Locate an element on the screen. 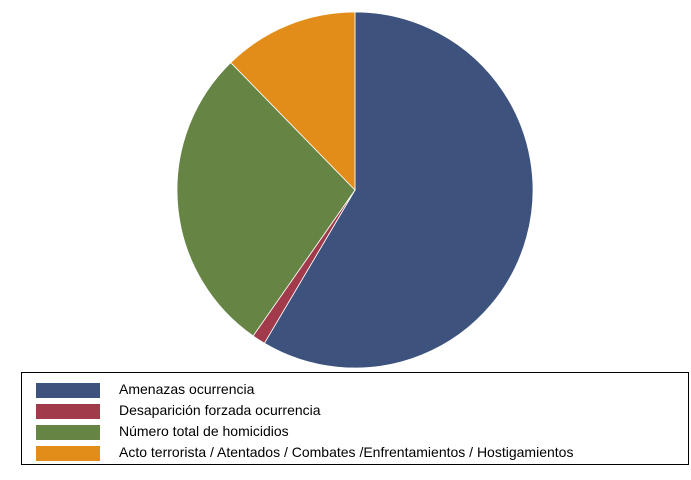  legend-label: Amenazas ocurrencia is located at coordinates (187, 389).